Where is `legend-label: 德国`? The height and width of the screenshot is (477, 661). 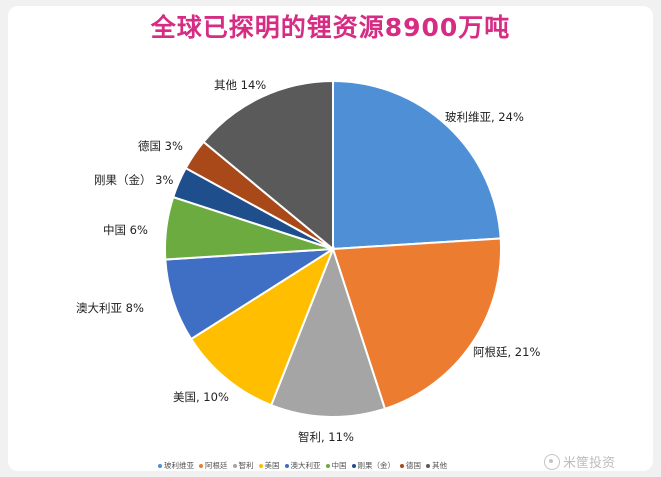 legend-label: 德国 is located at coordinates (413, 465).